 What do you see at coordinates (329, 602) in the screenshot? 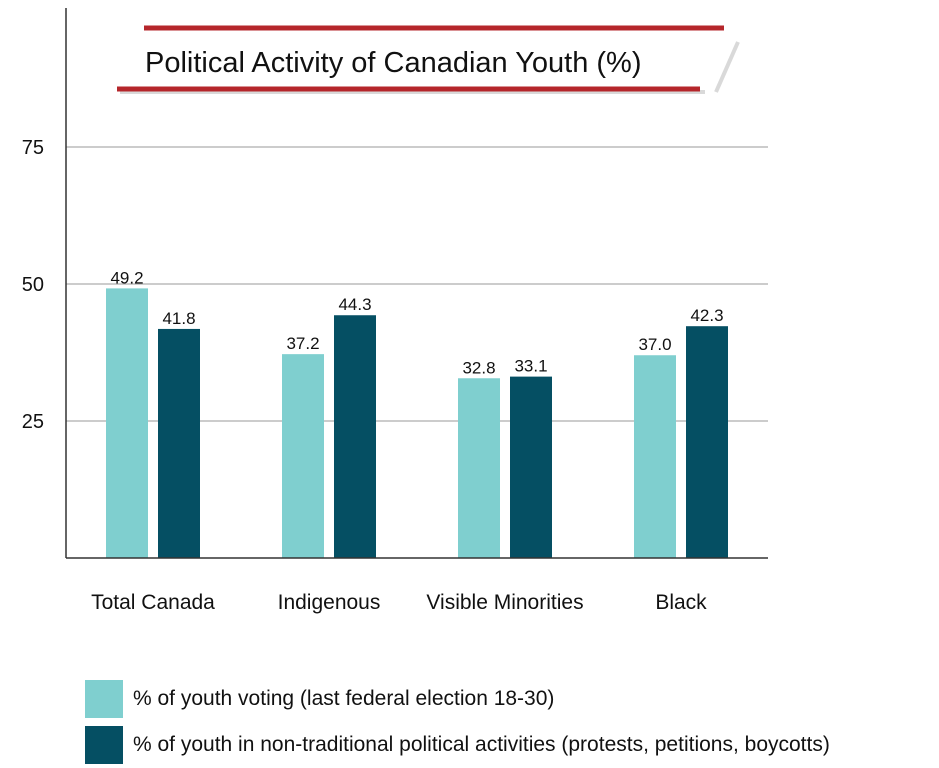
I see `category-label: Indigenous` at bounding box center [329, 602].